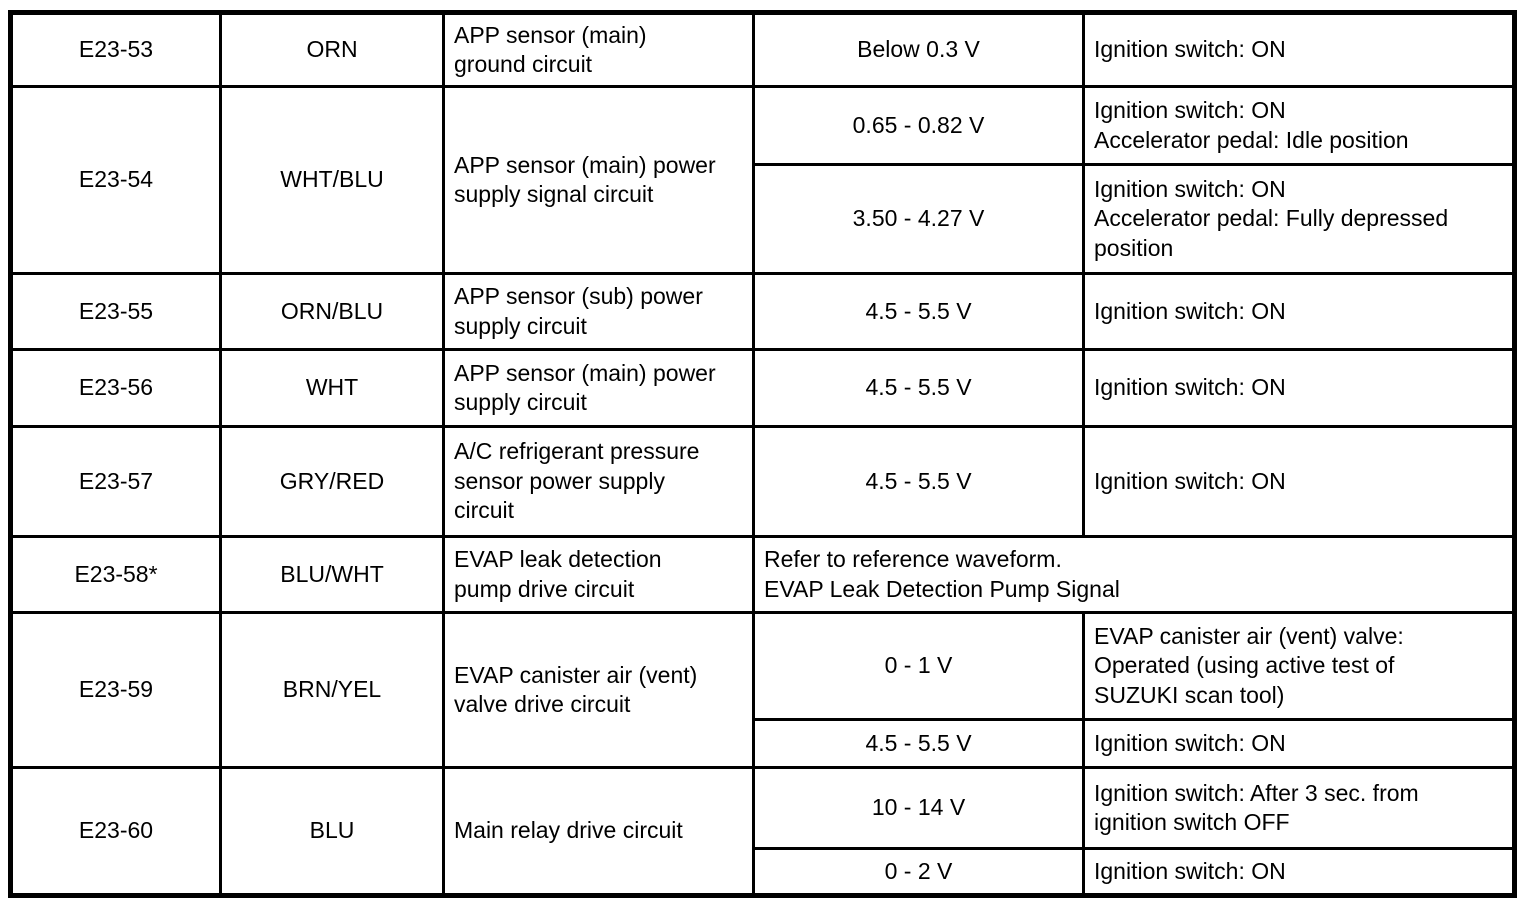  I want to click on terminal-cell: E23-58*, so click(115, 574).